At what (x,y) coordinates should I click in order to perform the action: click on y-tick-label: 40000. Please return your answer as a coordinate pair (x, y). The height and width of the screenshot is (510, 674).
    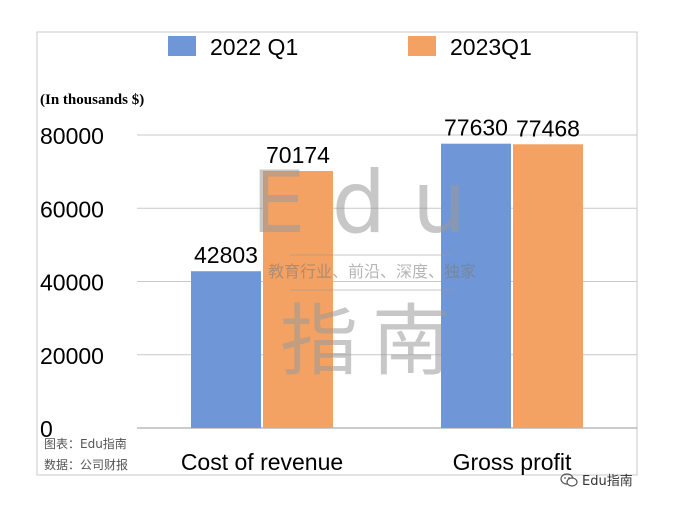
    Looking at the image, I should click on (72, 283).